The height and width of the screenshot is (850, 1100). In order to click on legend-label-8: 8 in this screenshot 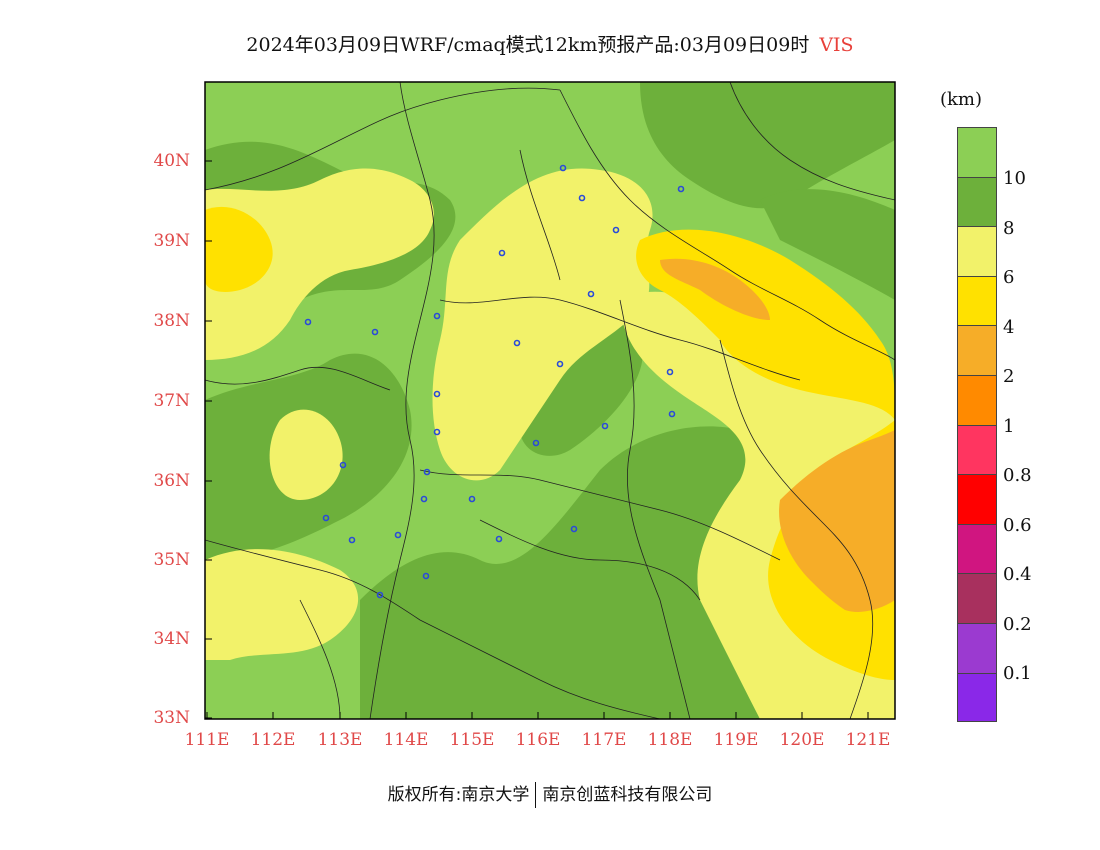, I will do `click(1009, 228)`.